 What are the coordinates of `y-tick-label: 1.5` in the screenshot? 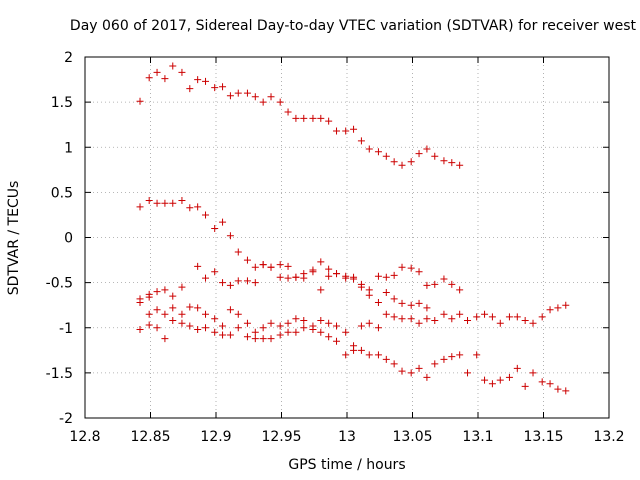 It's located at (62, 103).